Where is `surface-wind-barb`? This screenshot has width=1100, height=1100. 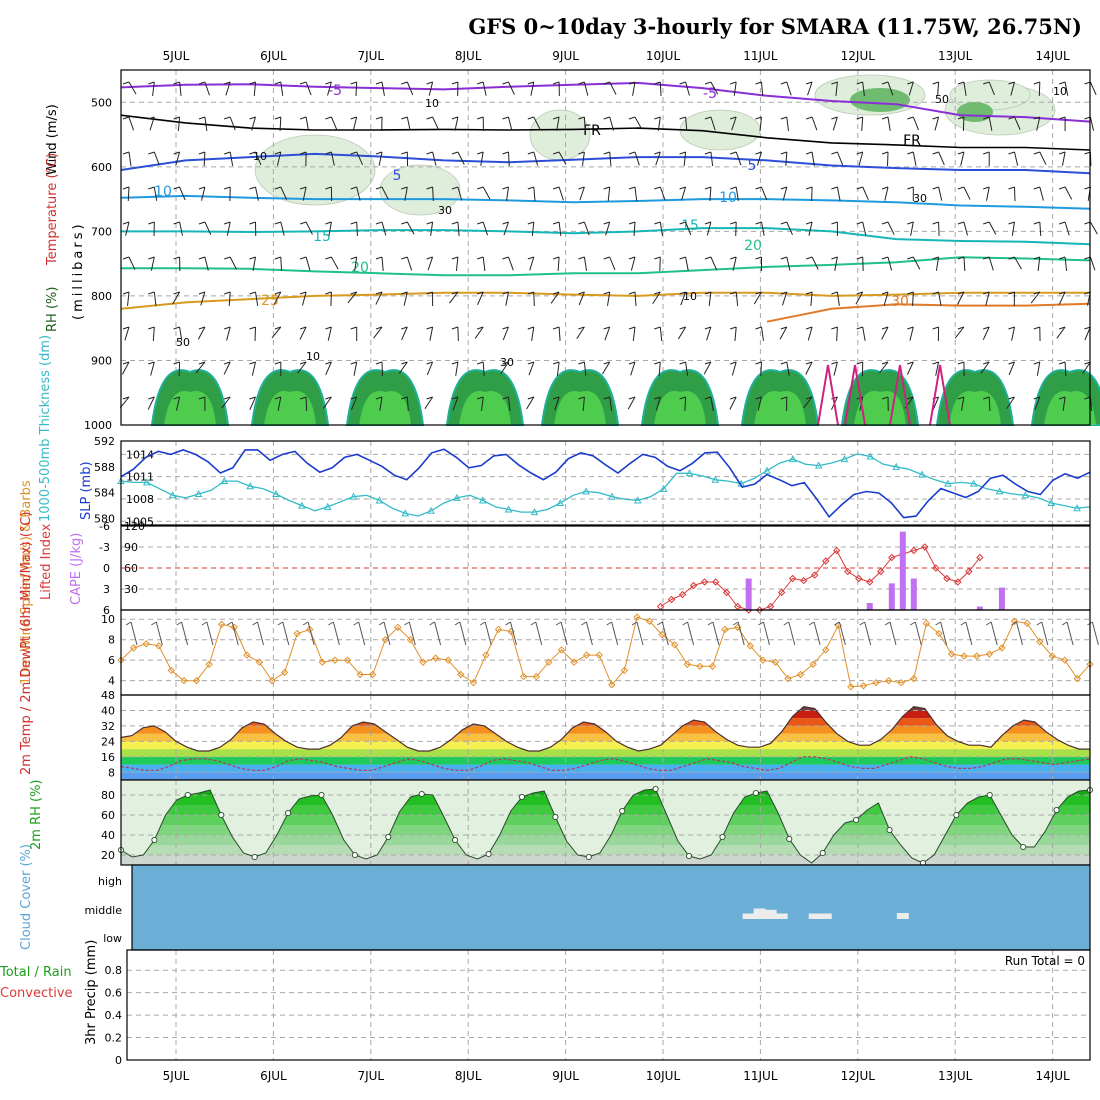
surface-wind-barb is located at coordinates (665, 633).